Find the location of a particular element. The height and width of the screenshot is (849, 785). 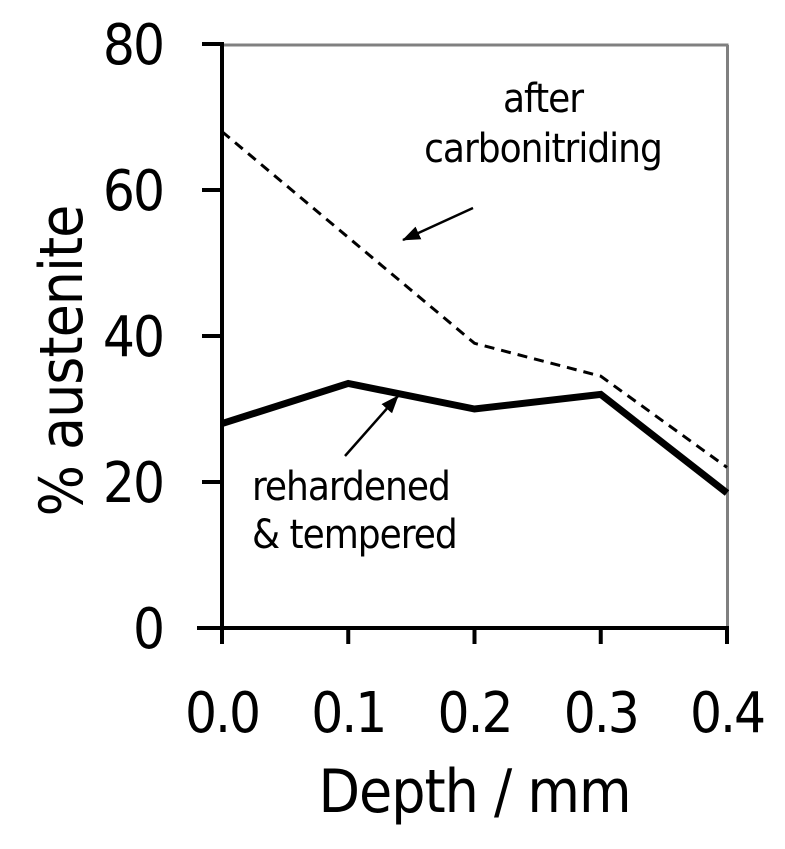

y-tick-label: 60 is located at coordinates (133, 191).